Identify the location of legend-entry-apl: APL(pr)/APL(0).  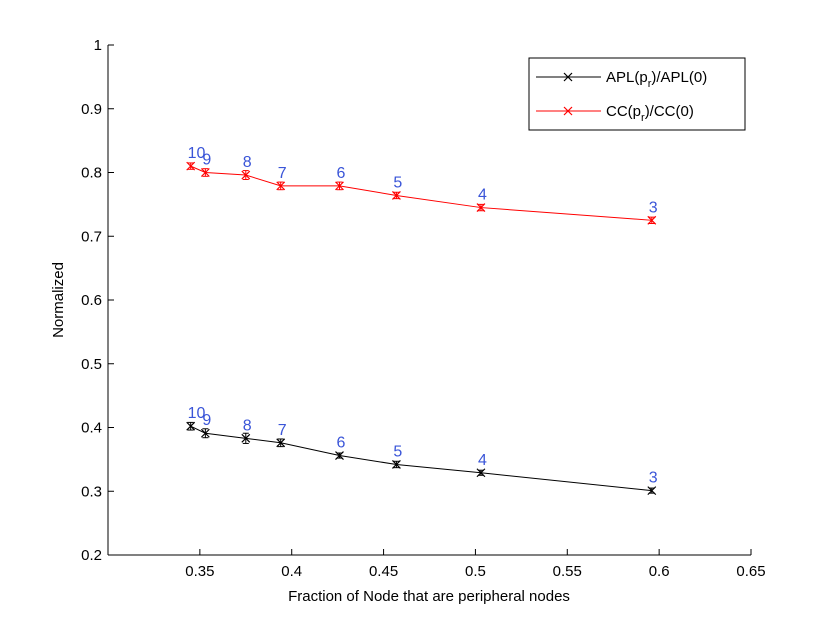
(656, 79).